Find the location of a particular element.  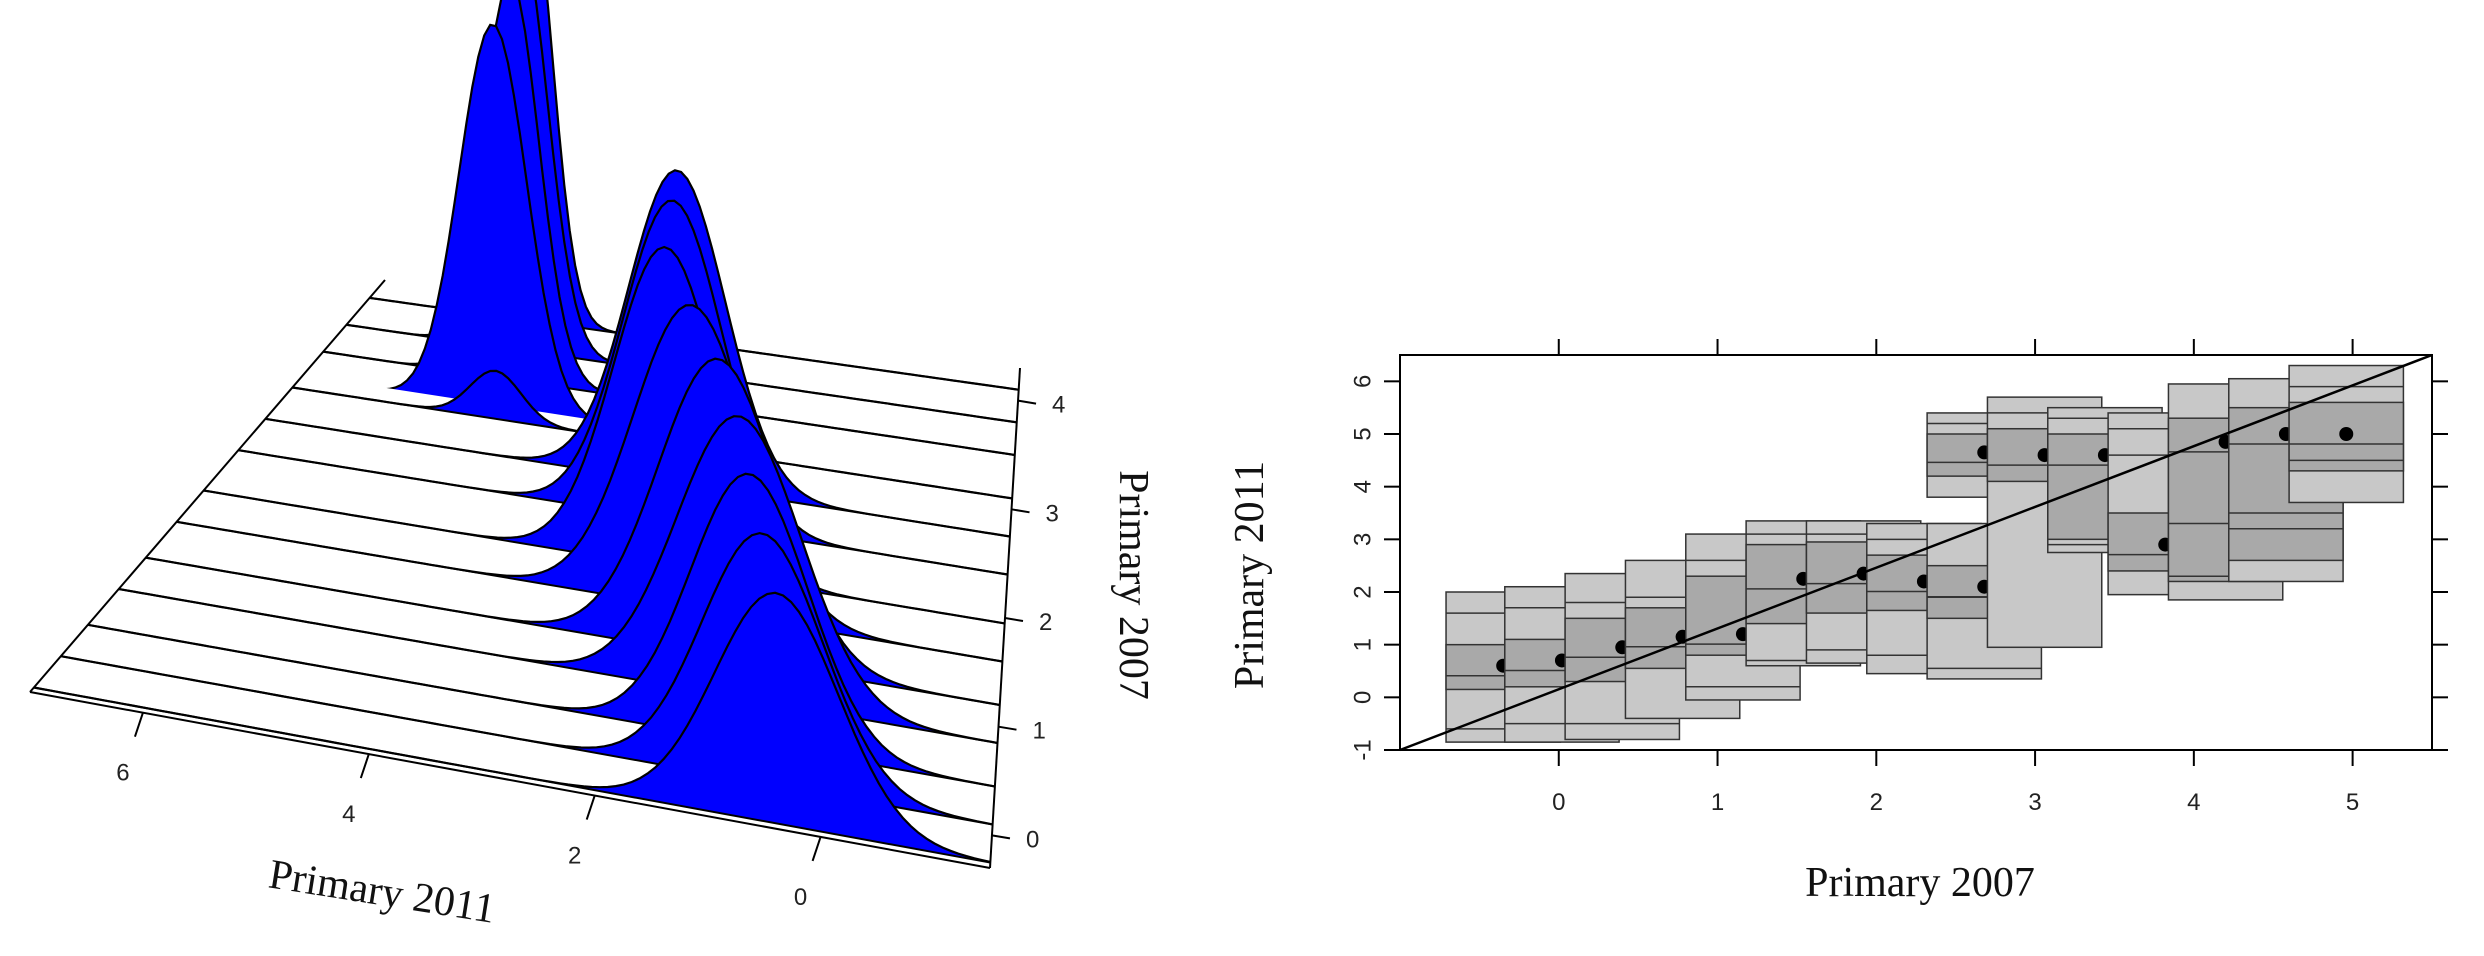

right-y-tick-label-4: 3 is located at coordinates (1362, 539).